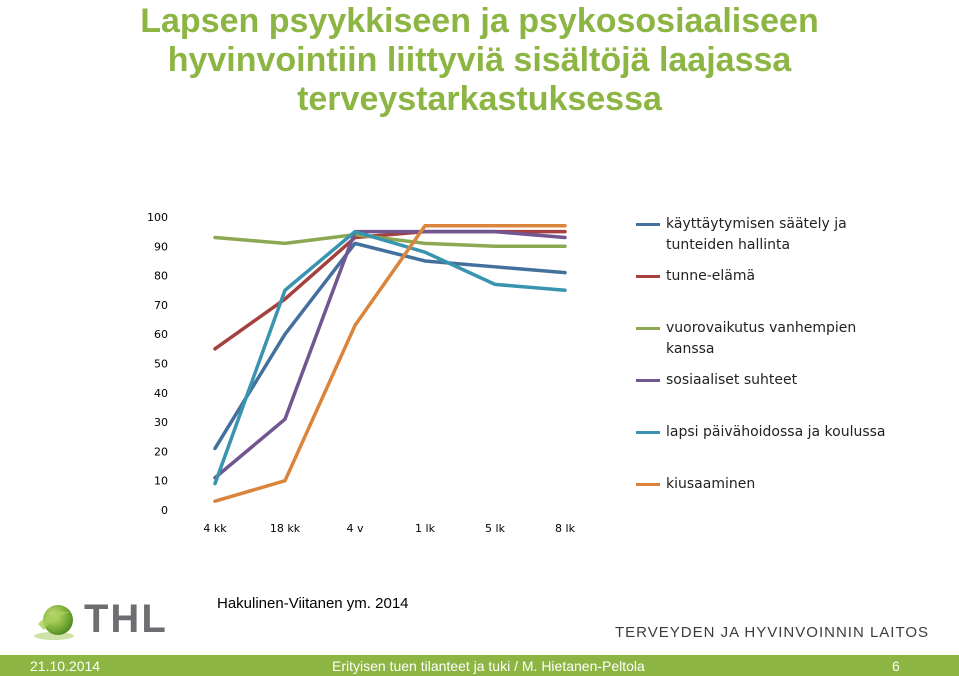  Describe the element at coordinates (495, 528) in the screenshot. I see `x-tick-label: 5 lk` at that location.